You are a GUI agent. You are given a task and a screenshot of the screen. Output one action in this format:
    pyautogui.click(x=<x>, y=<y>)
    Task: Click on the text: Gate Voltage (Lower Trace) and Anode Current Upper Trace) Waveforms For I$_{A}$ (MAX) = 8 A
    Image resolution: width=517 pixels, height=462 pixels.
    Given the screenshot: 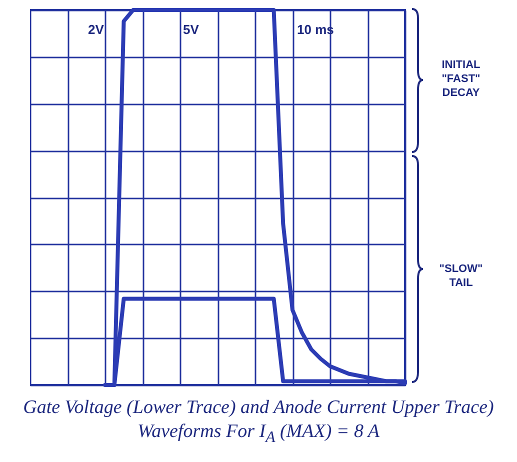 What is the action you would take?
    pyautogui.click(x=258, y=422)
    